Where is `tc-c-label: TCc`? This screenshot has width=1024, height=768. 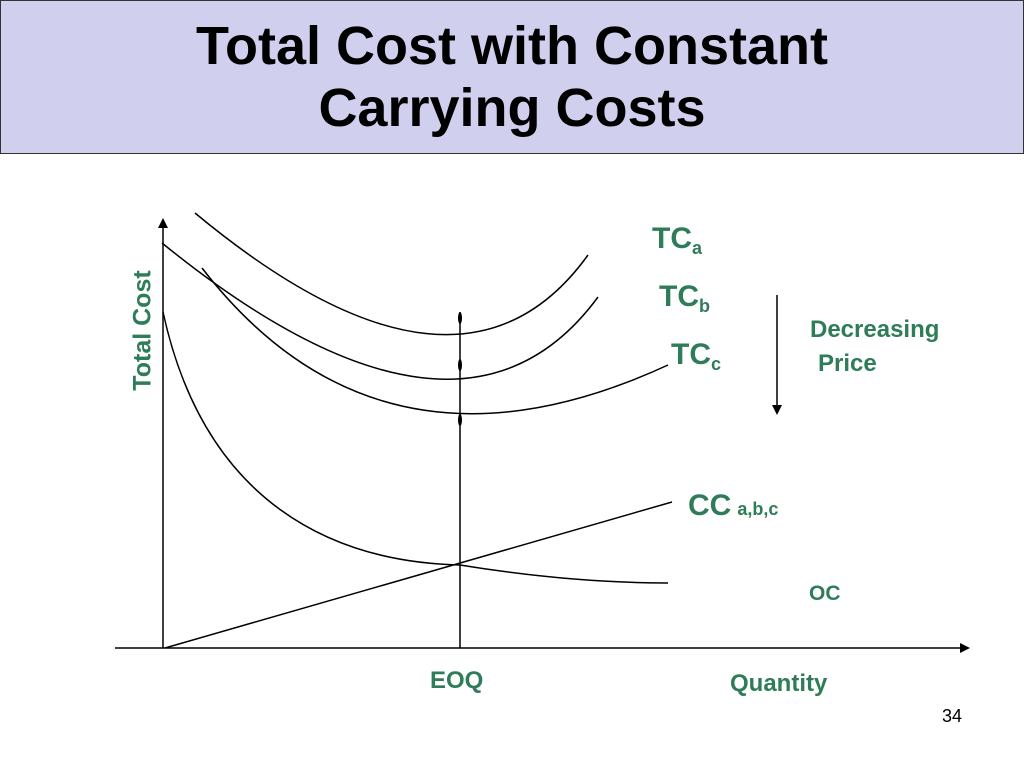 tc-c-label: TCc is located at coordinates (696, 356).